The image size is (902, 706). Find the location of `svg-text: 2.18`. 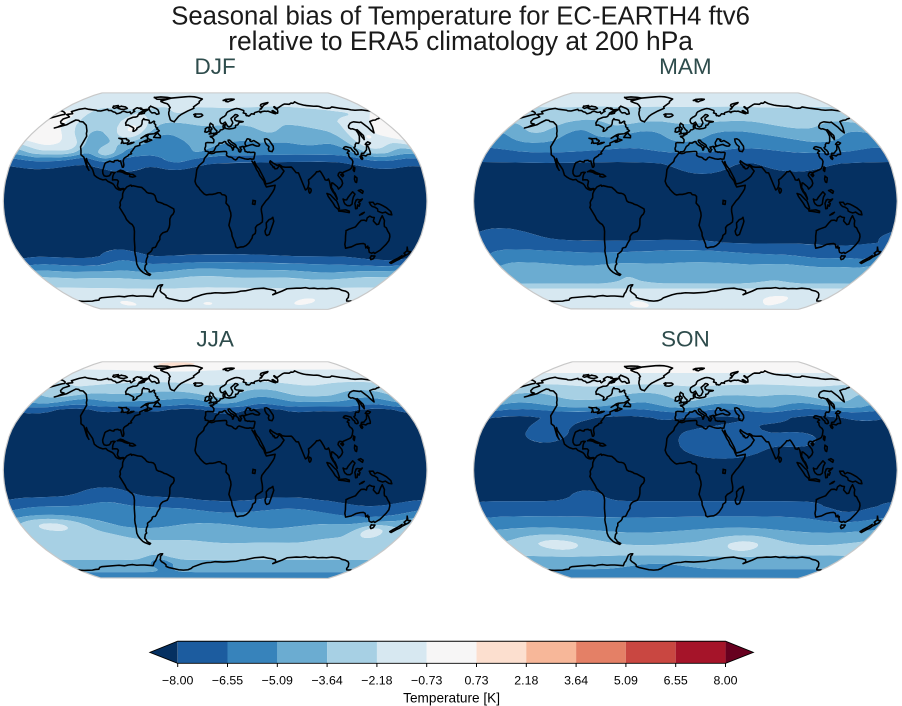

svg-text: 2.18 is located at coordinates (526, 681).